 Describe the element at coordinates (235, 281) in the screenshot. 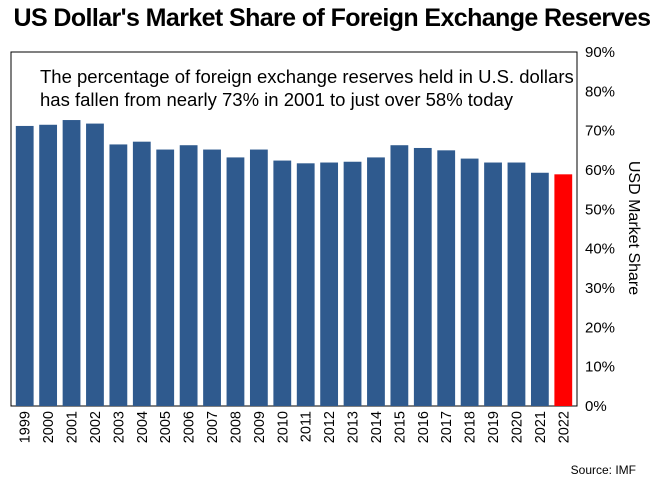

I see `bar-2008` at that location.